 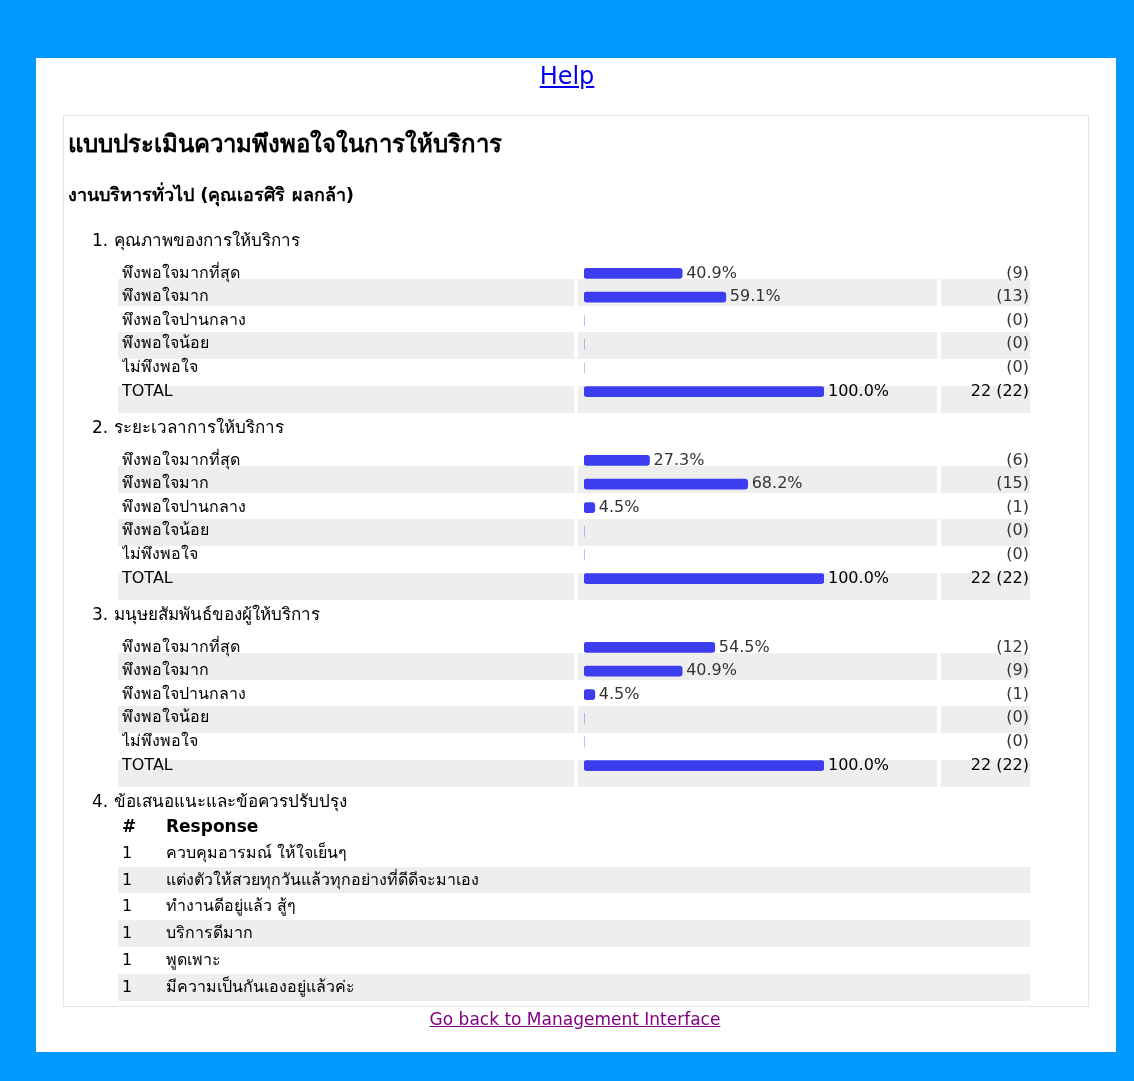 I want to click on data-label: 54.5%, so click(x=744, y=646).